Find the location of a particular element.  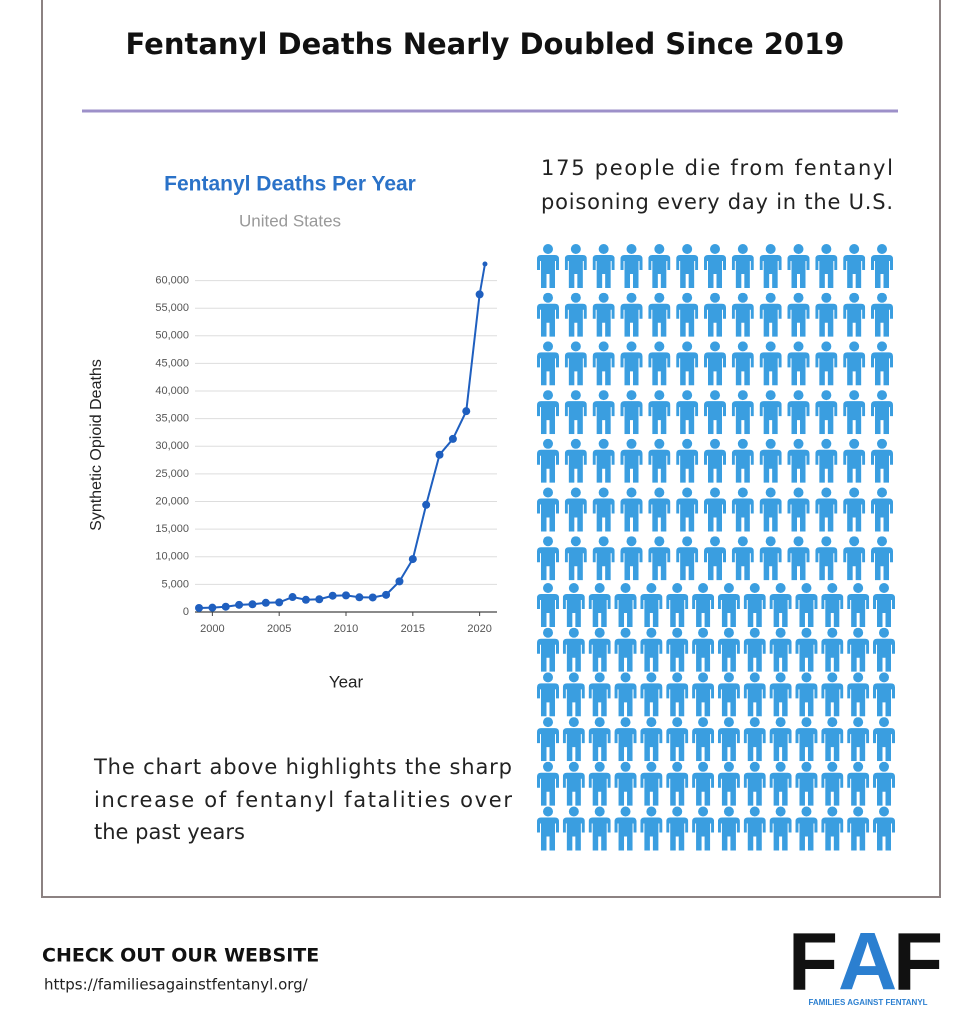

logo-tagline: FAMILIES AGAINST FENTANYL is located at coordinates (867, 1002).